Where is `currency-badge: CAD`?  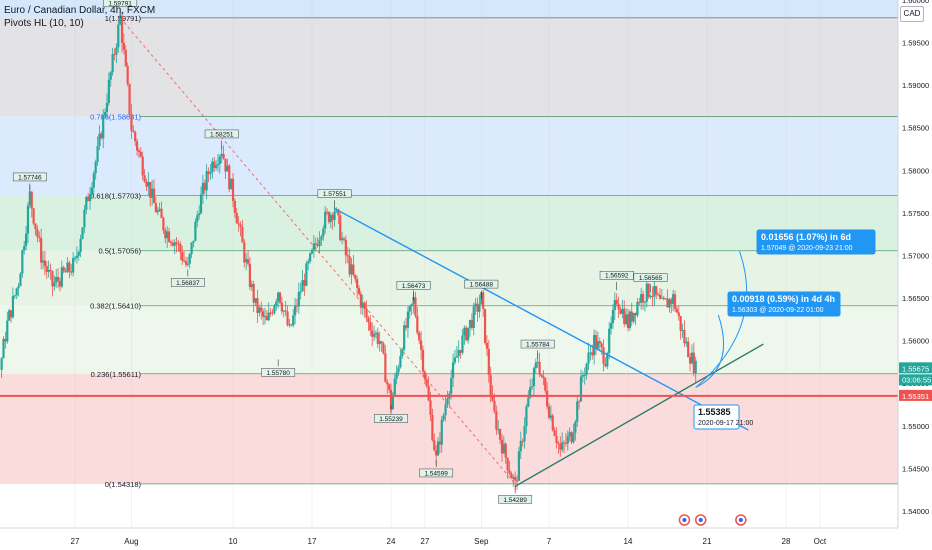 currency-badge: CAD is located at coordinates (912, 14).